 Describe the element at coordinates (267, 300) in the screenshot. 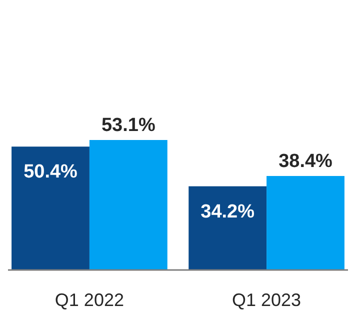

I see `x-tick-label: Q1 2023` at that location.